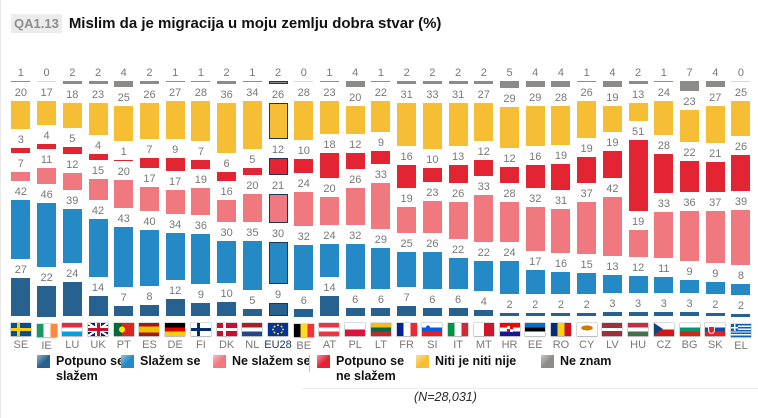 The height and width of the screenshot is (418, 758). Describe the element at coordinates (381, 82) in the screenshot. I see `lt-dont_know-bar` at that location.